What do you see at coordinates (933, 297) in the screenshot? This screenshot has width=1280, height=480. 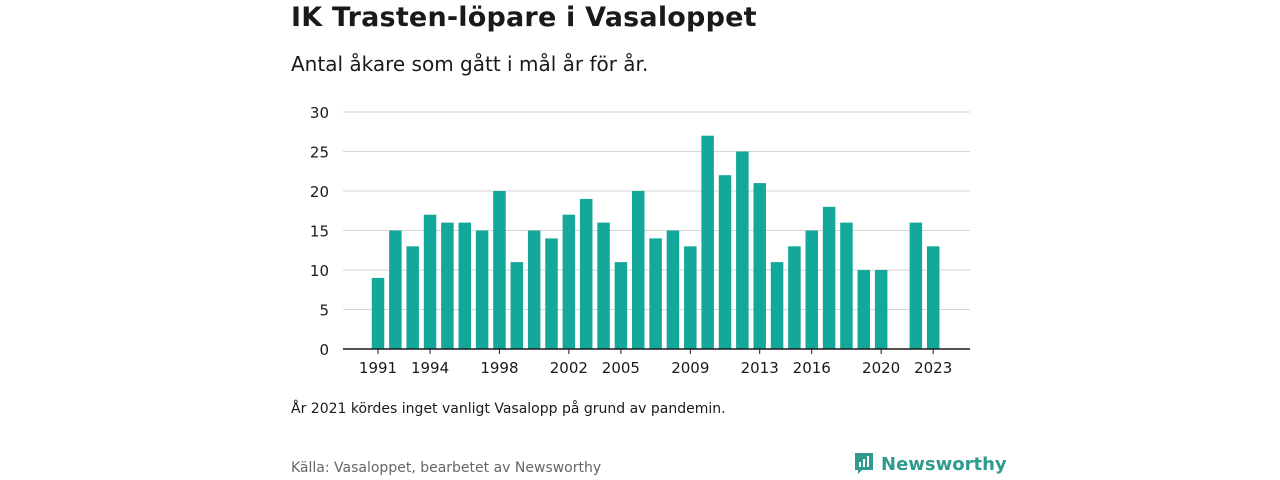 I see `bar-2023` at bounding box center [933, 297].